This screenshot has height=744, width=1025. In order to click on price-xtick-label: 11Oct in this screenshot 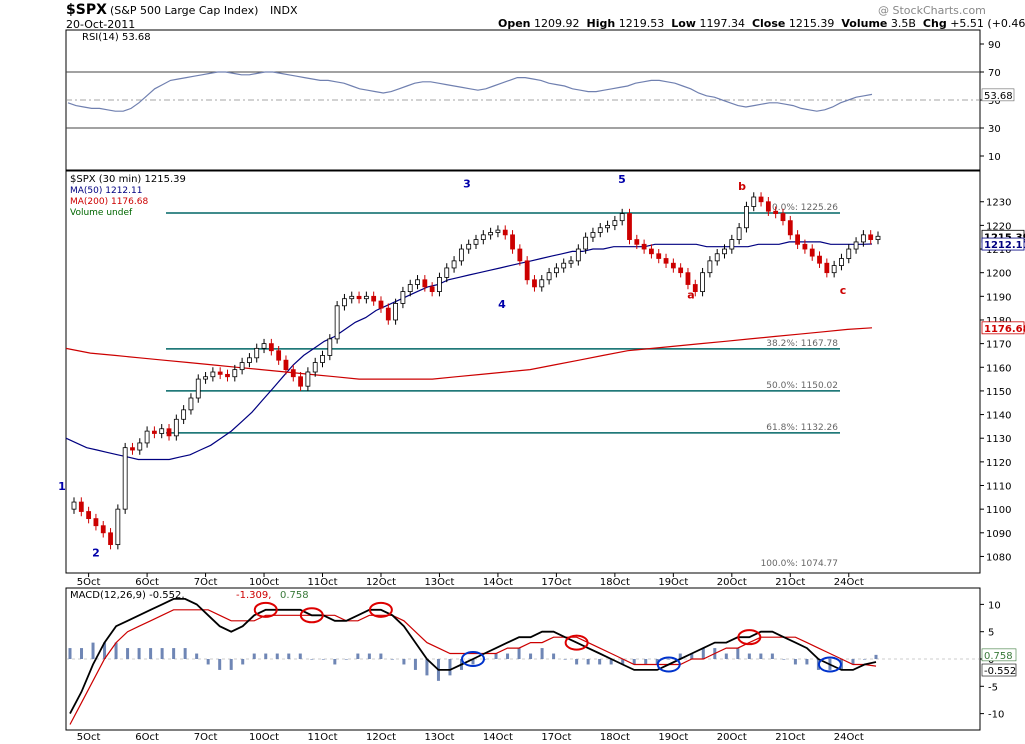, I will do `click(323, 582)`.